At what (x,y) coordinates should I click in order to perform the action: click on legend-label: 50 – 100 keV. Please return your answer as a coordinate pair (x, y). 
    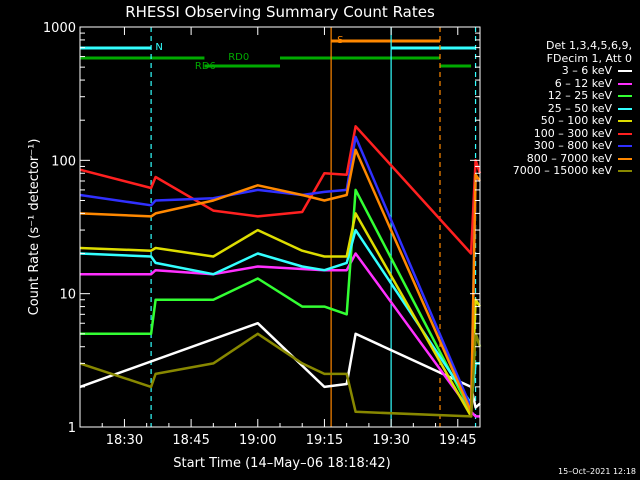
    Looking at the image, I should click on (576, 120).